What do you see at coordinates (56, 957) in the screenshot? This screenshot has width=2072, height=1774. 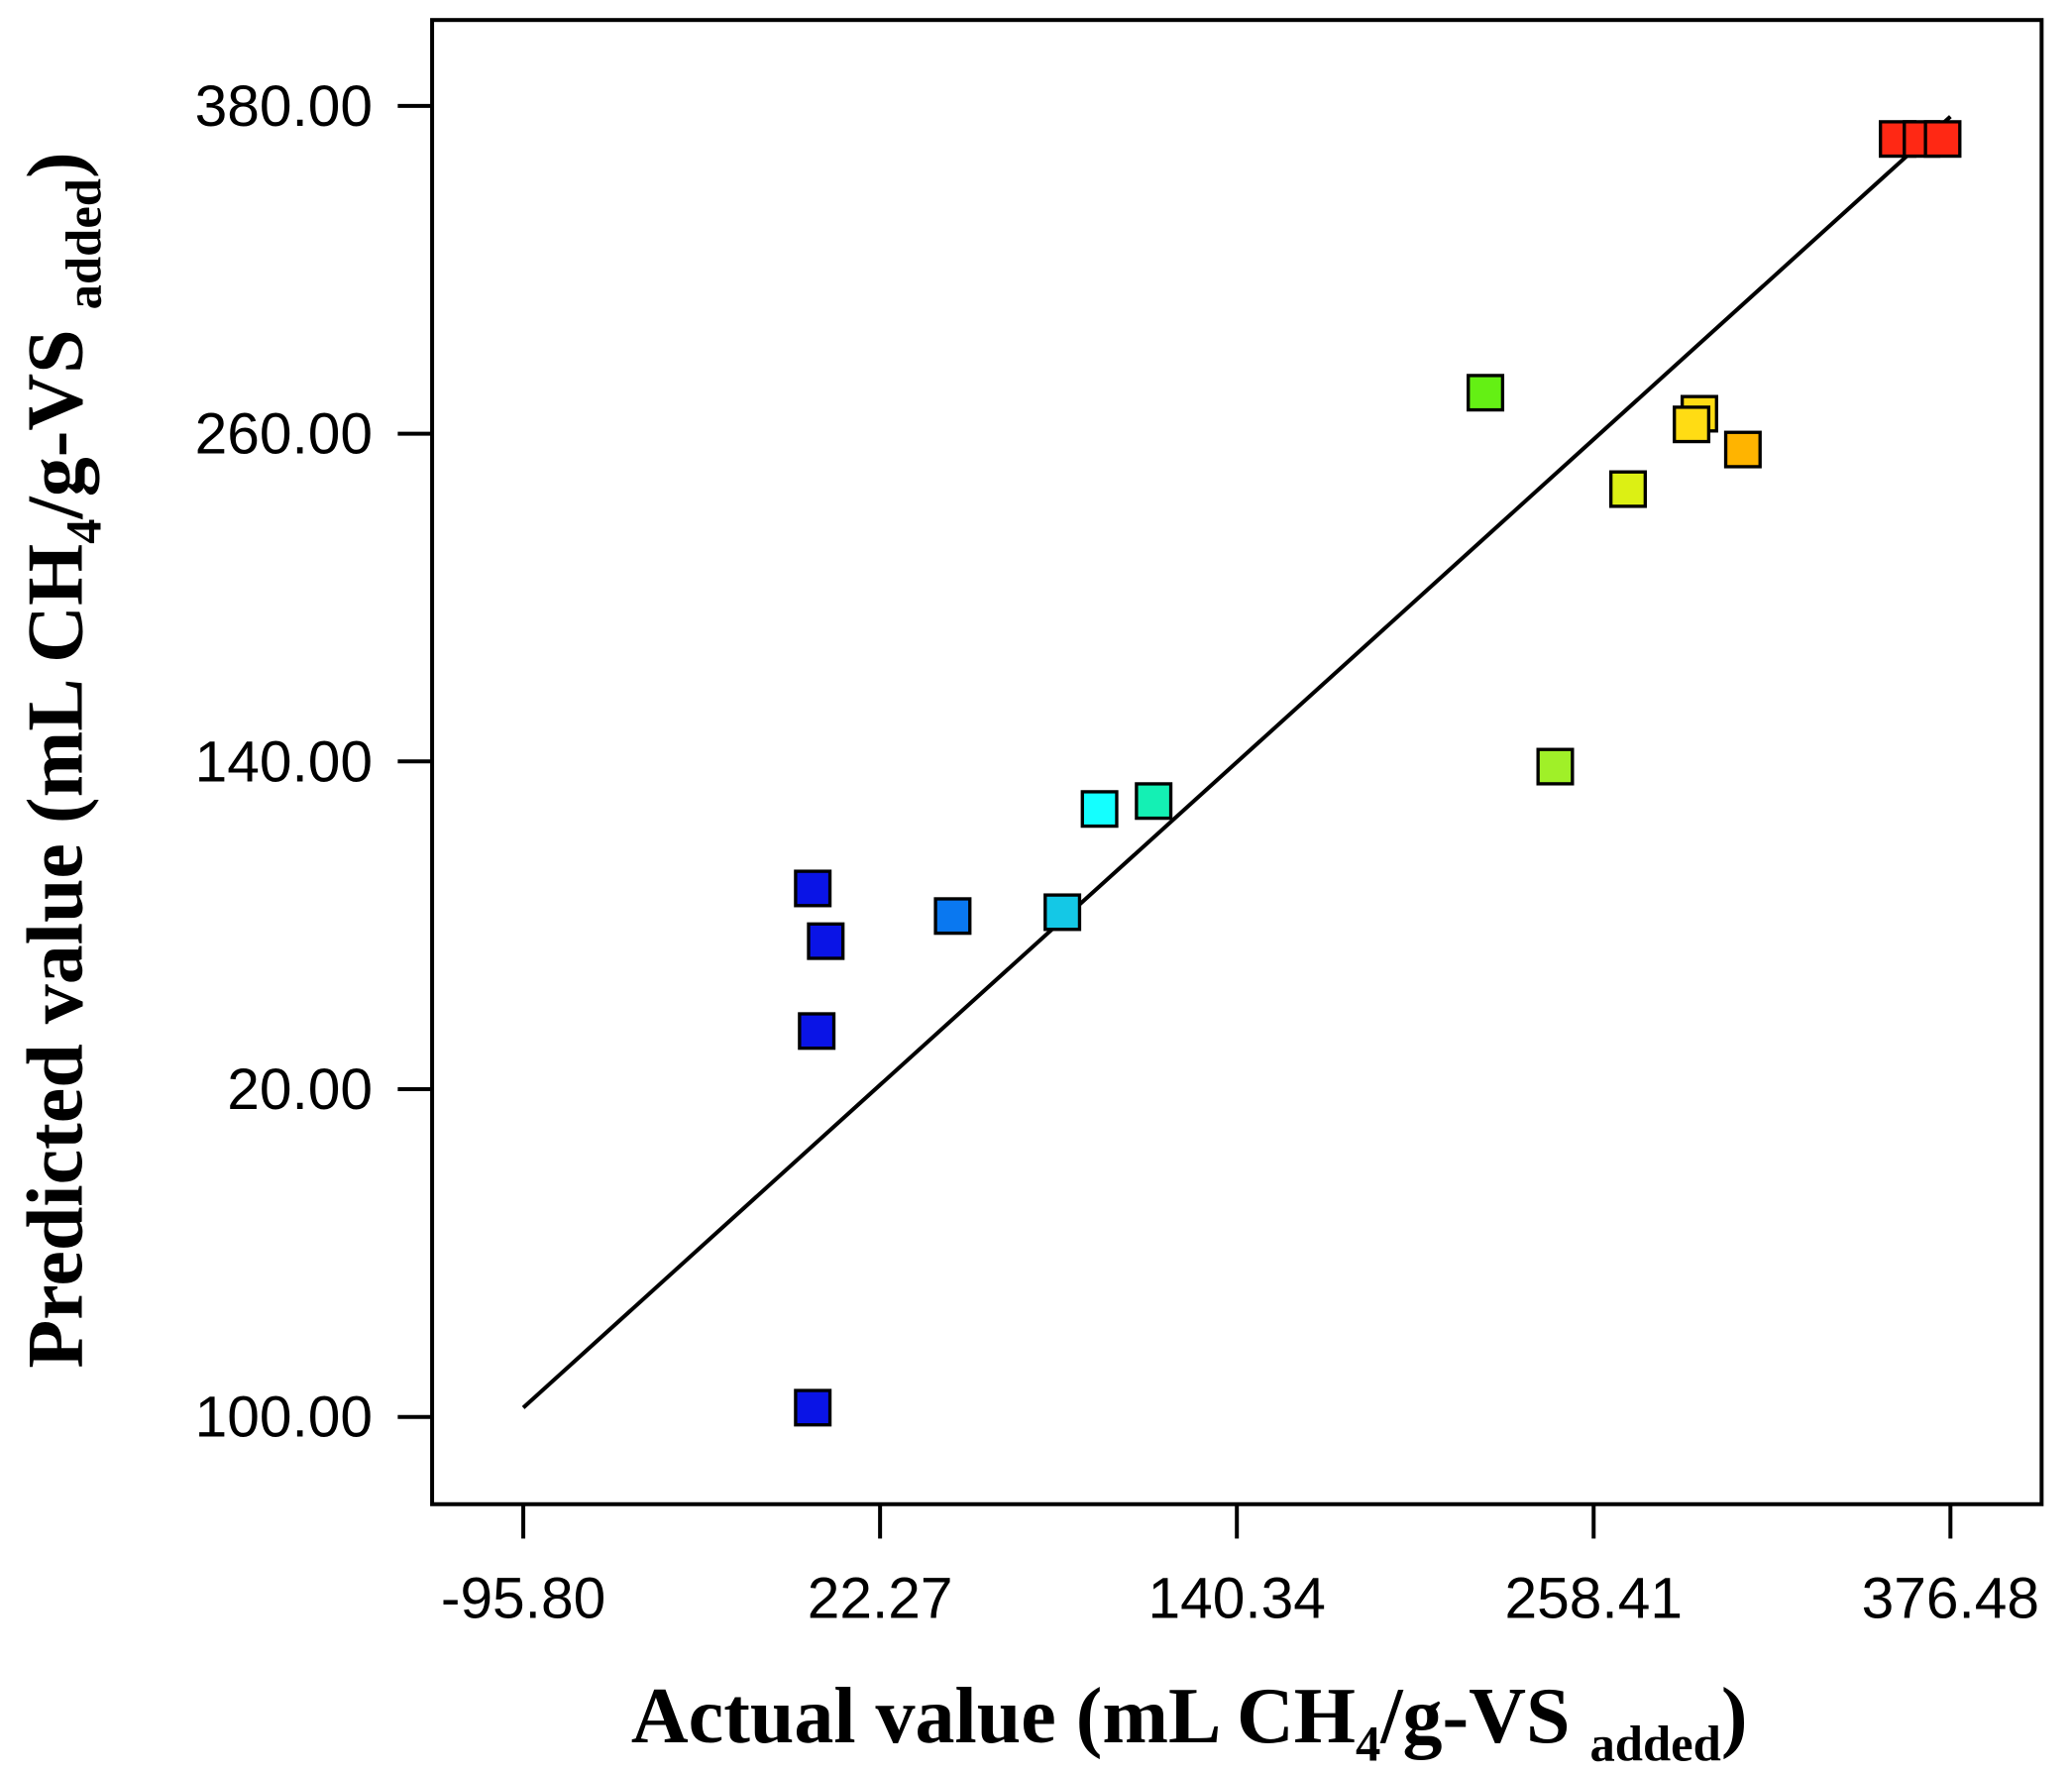 I see `title-part: Predicted value (mL CH` at bounding box center [56, 957].